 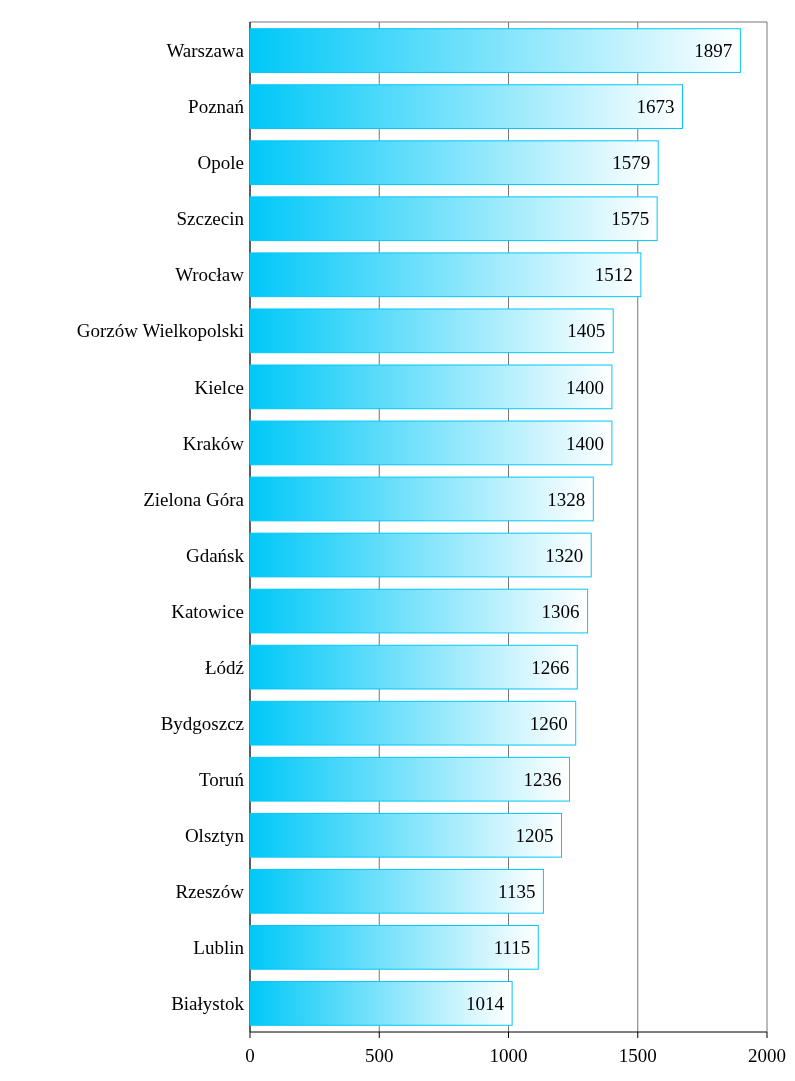 I want to click on y-tick-label: Kraków, so click(x=213, y=443).